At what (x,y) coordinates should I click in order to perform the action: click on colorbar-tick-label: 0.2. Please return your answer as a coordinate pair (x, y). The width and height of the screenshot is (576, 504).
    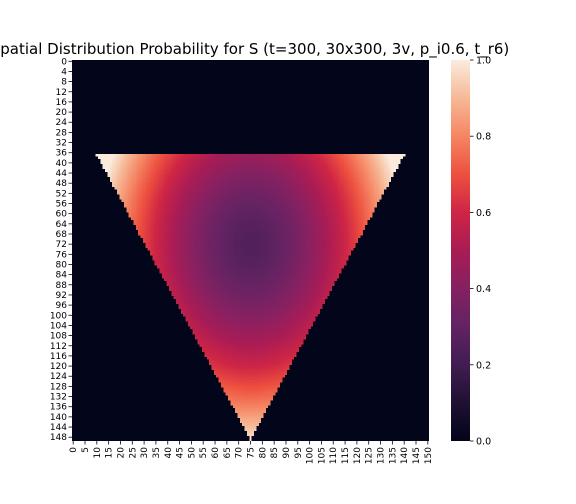
    Looking at the image, I should click on (483, 365).